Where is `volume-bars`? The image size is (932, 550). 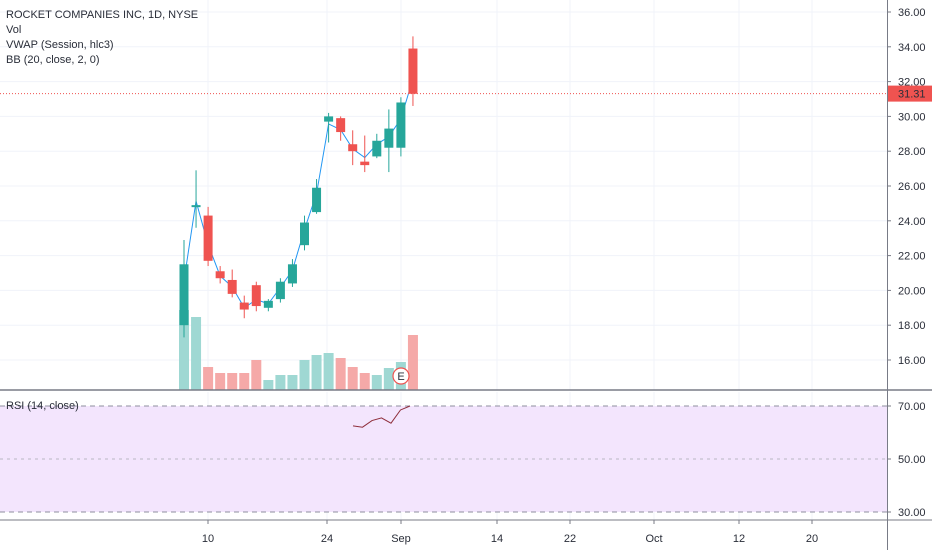 volume-bars is located at coordinates (298, 350).